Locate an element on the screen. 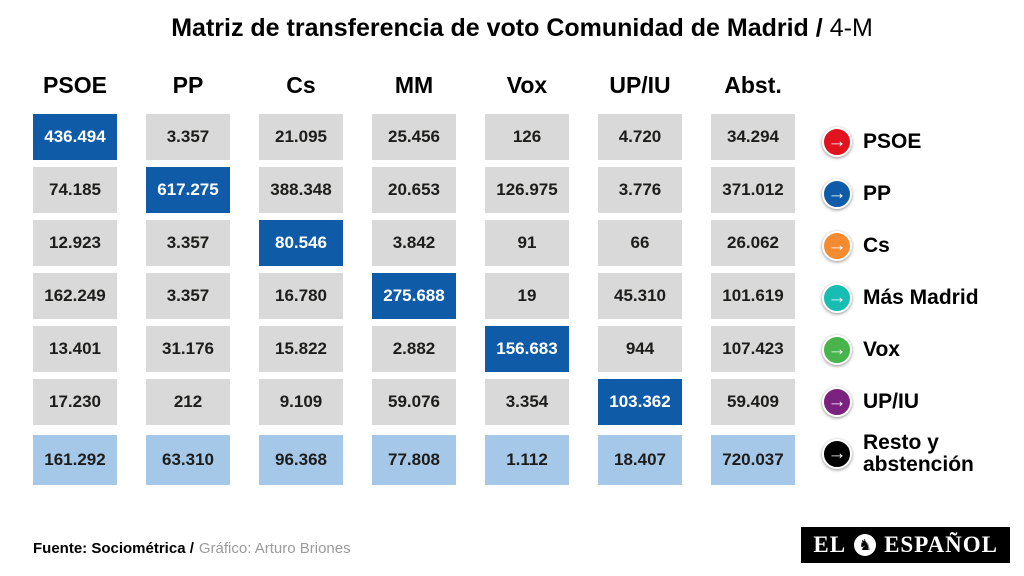 Image resolution: width=1024 pixels, height=576 pixels. matrix-cell: 3.354 is located at coordinates (527, 402).